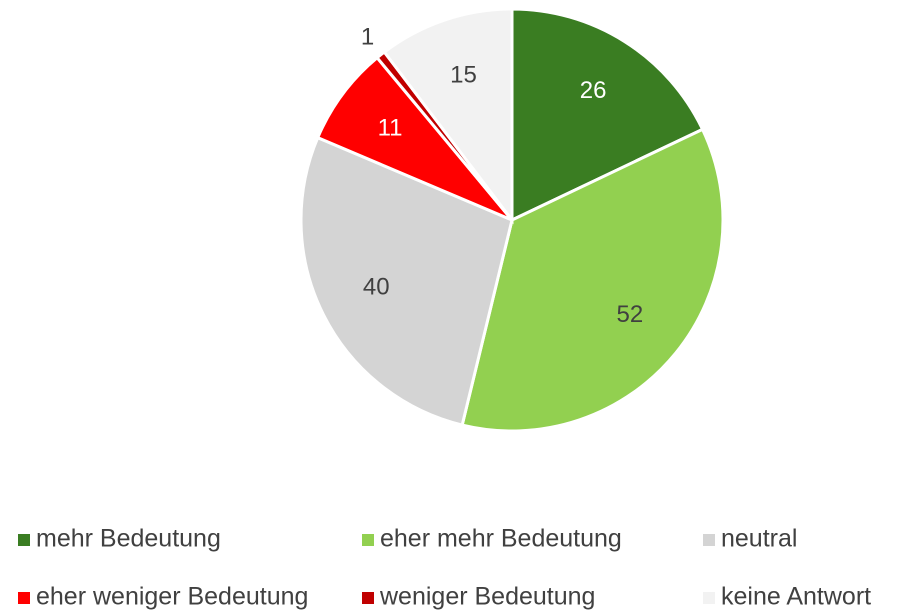 Image resolution: width=898 pixels, height=614 pixels. What do you see at coordinates (390, 128) in the screenshot?
I see `data-label: 11` at bounding box center [390, 128].